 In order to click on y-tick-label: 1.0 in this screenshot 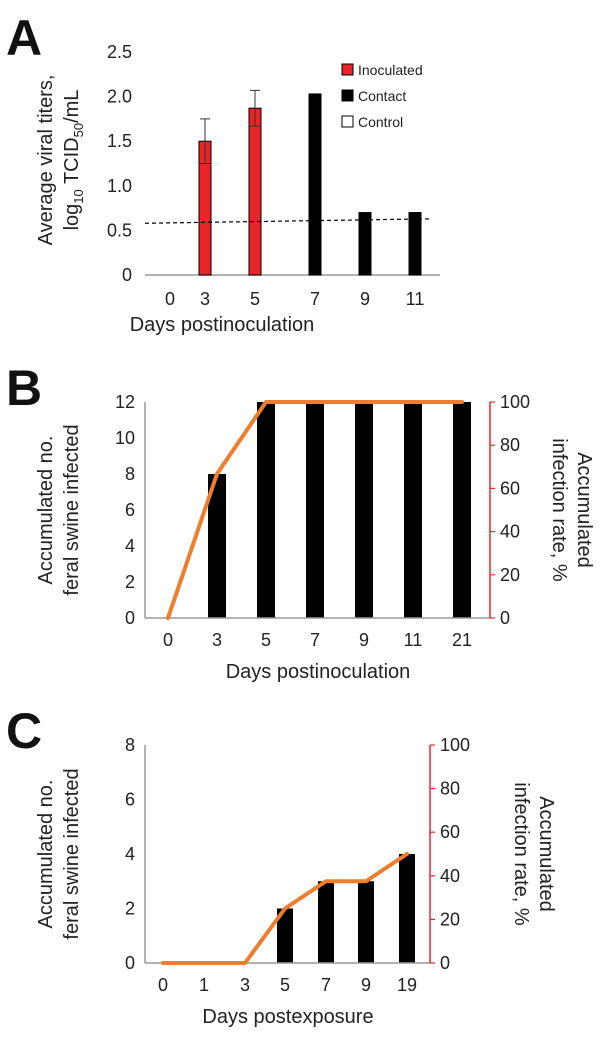, I will do `click(119, 186)`.